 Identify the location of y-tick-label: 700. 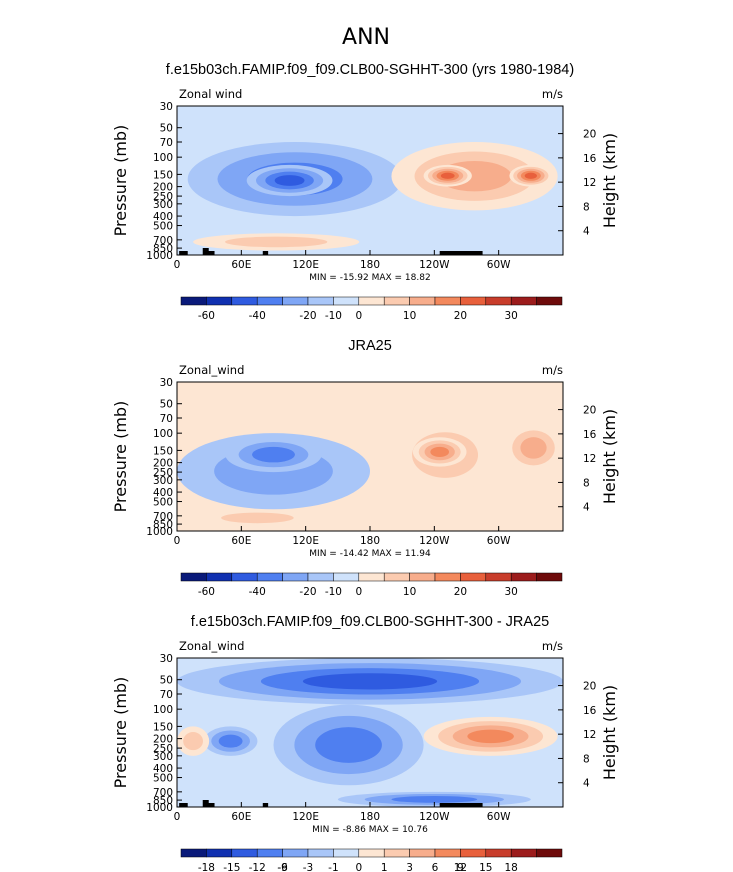
(163, 241).